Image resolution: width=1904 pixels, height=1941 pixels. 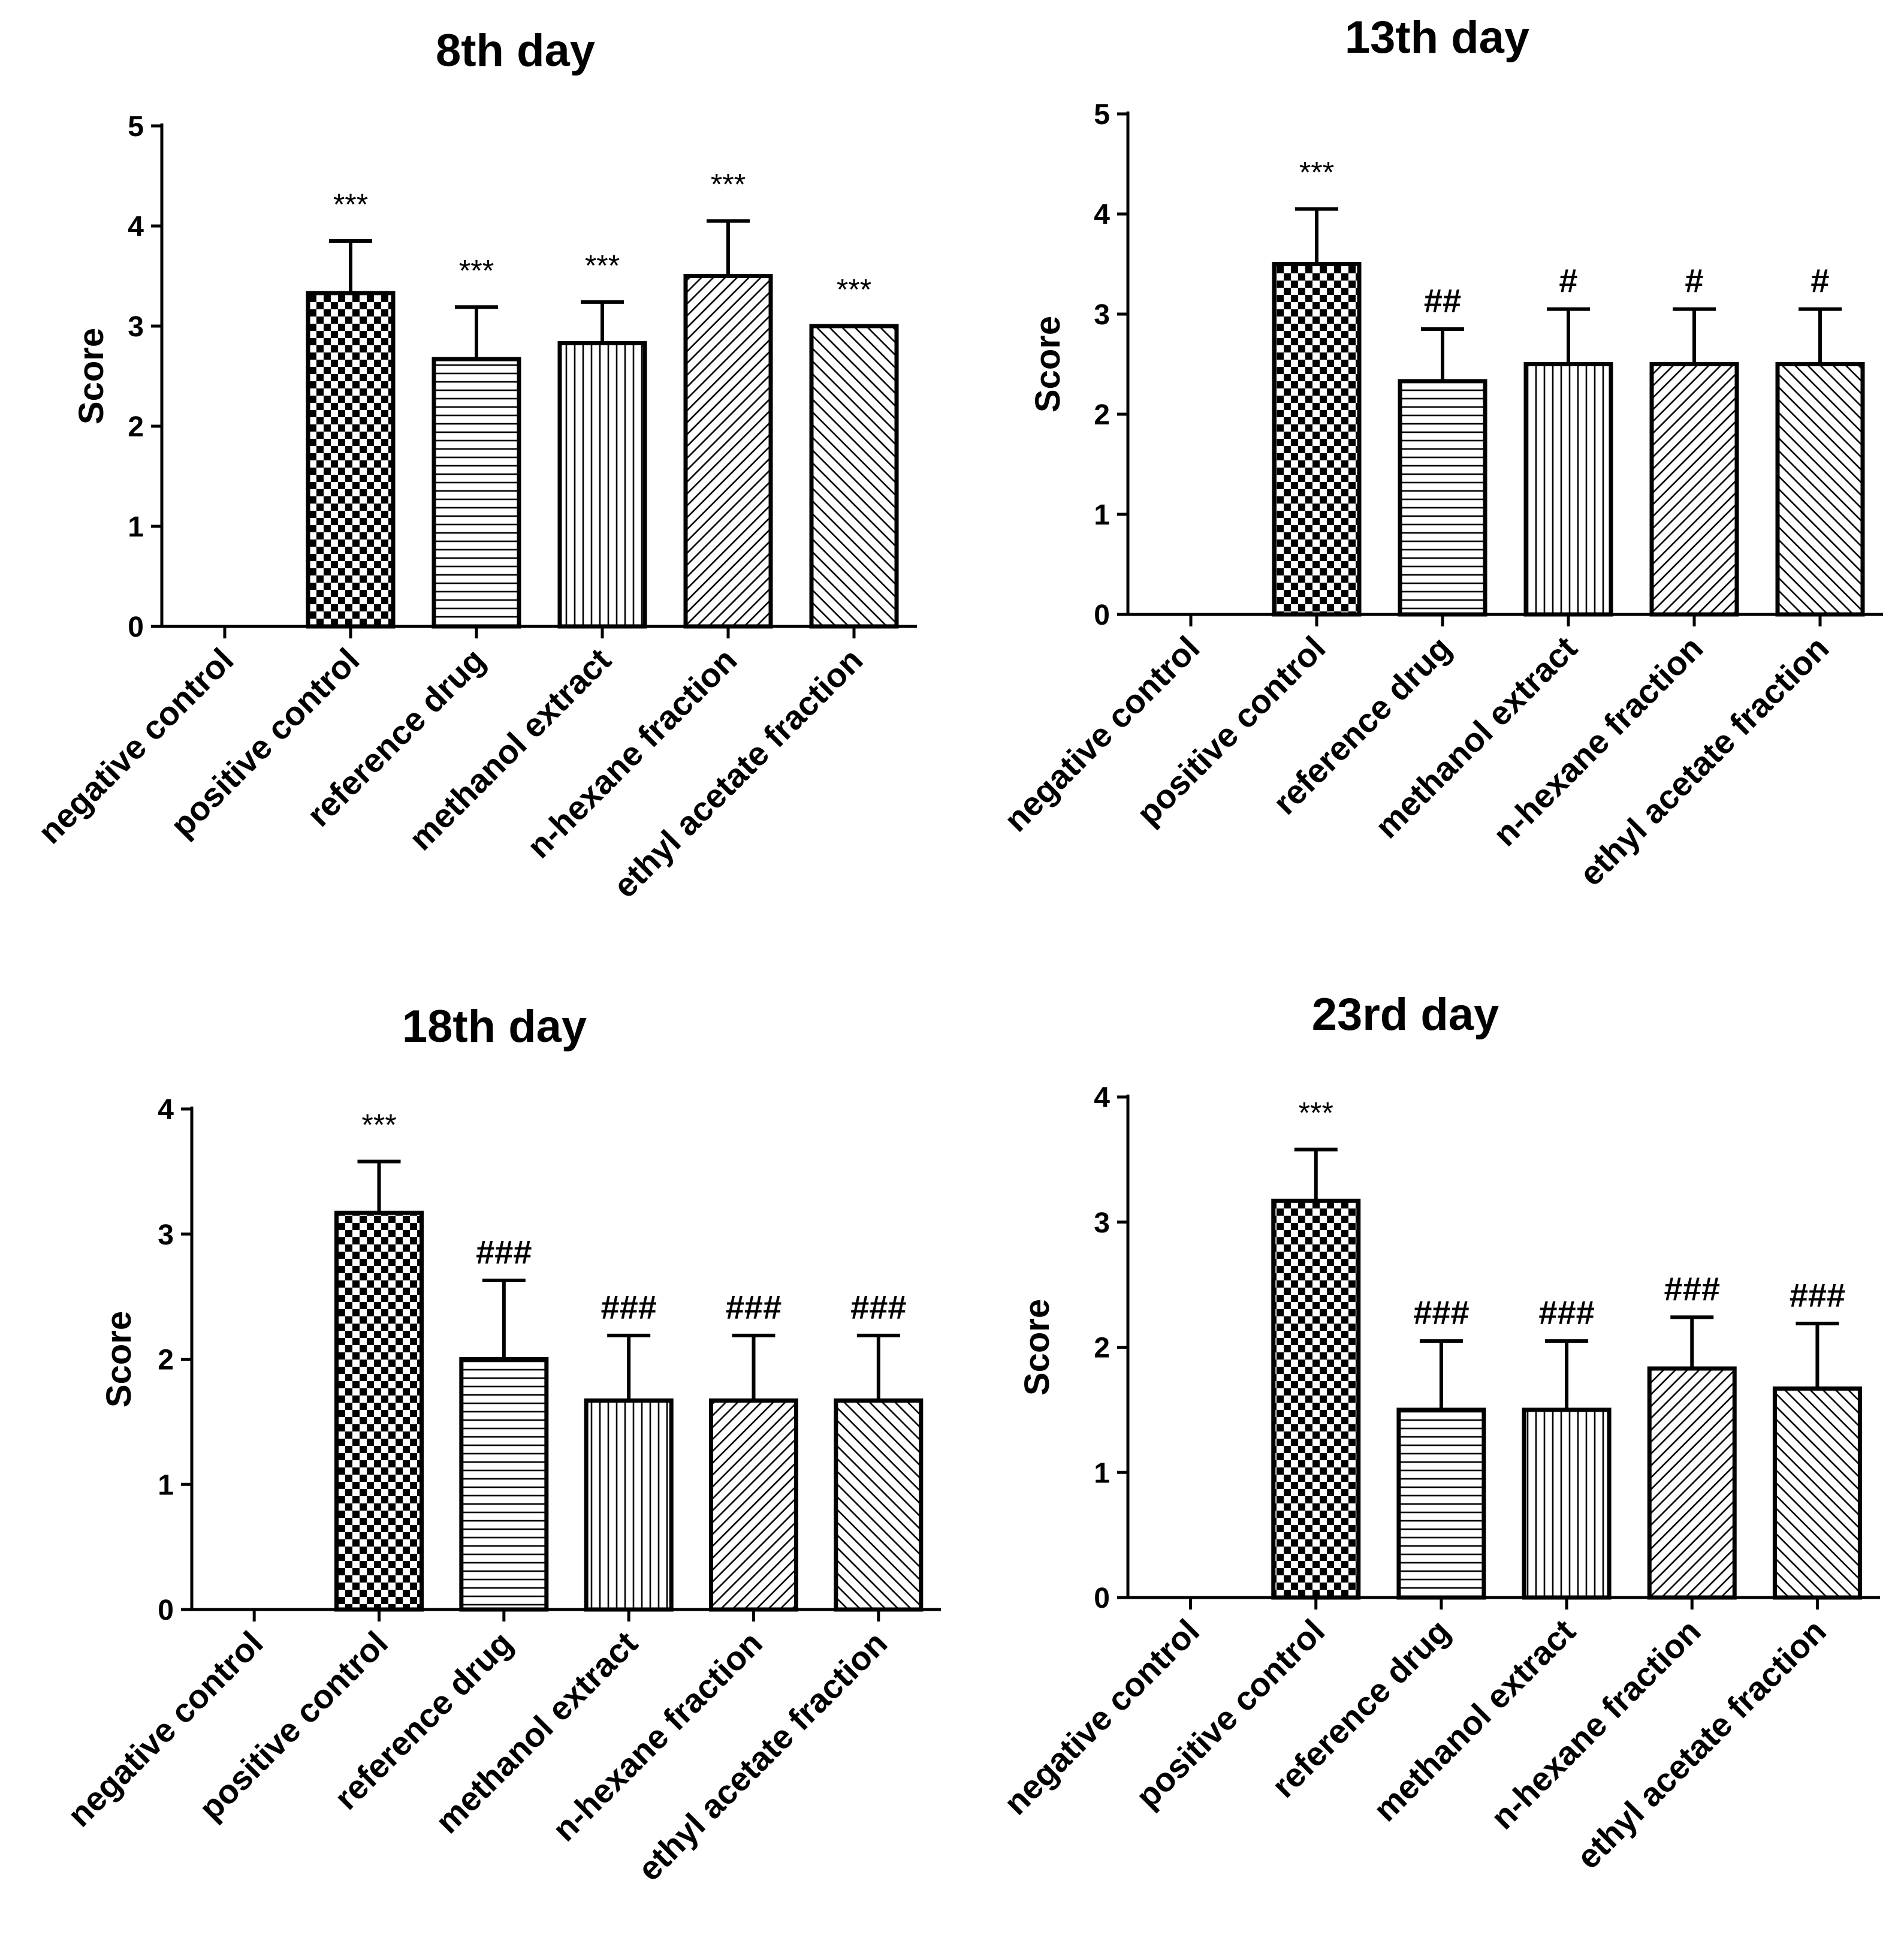 What do you see at coordinates (515, 50) in the screenshot?
I see `chart-title: 8th day` at bounding box center [515, 50].